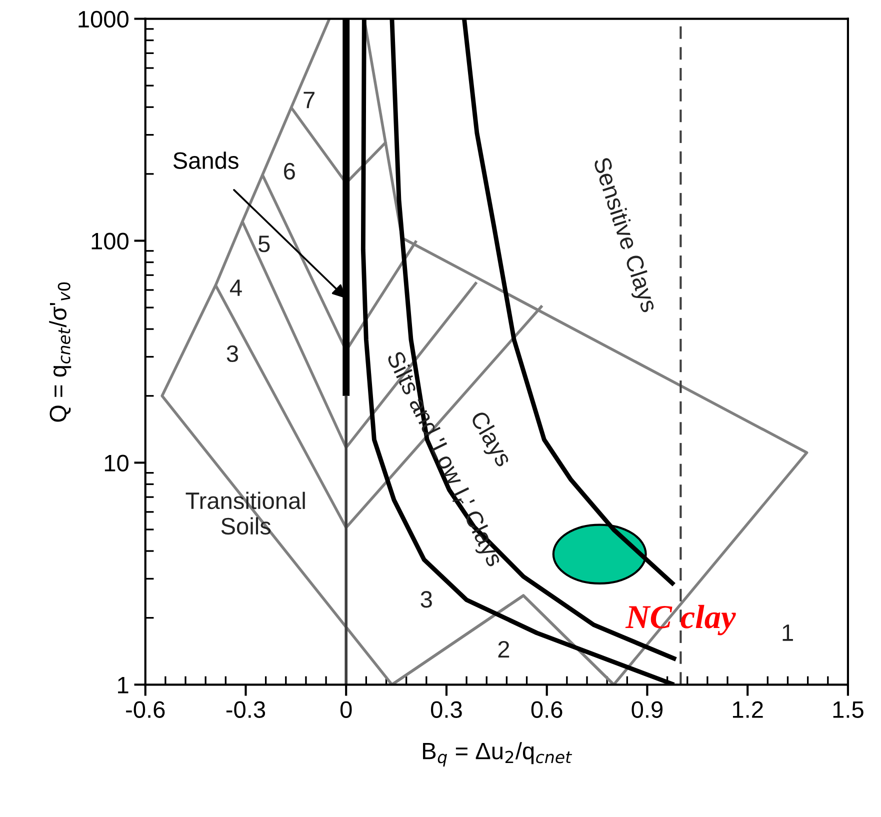 This screenshot has height=817, width=881. I want to click on y-tick-label: 1, so click(123, 685).